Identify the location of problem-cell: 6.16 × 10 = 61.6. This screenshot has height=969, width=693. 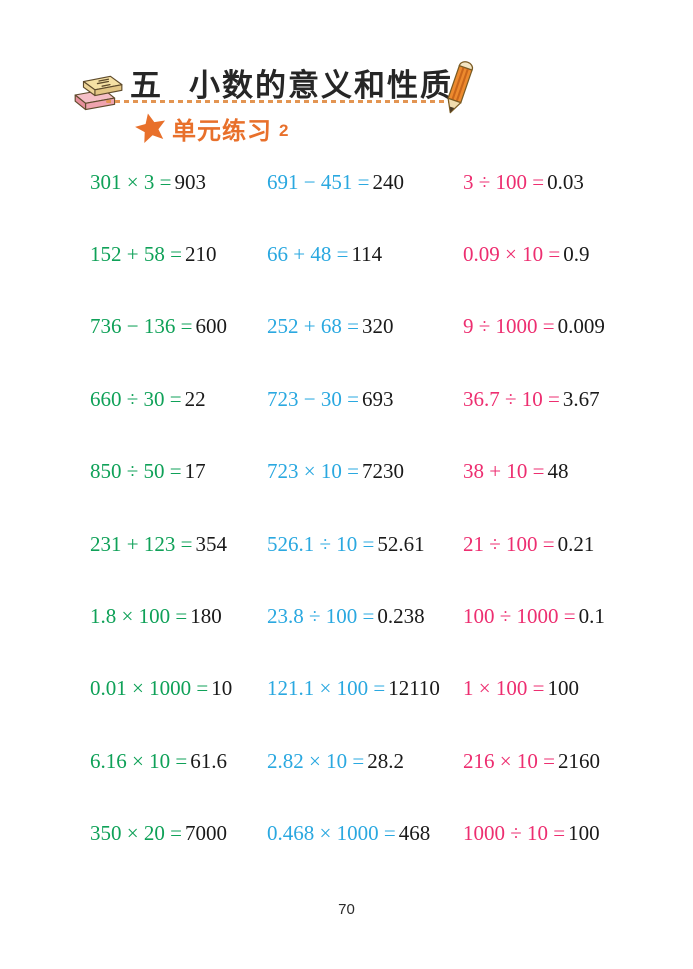
(178, 761).